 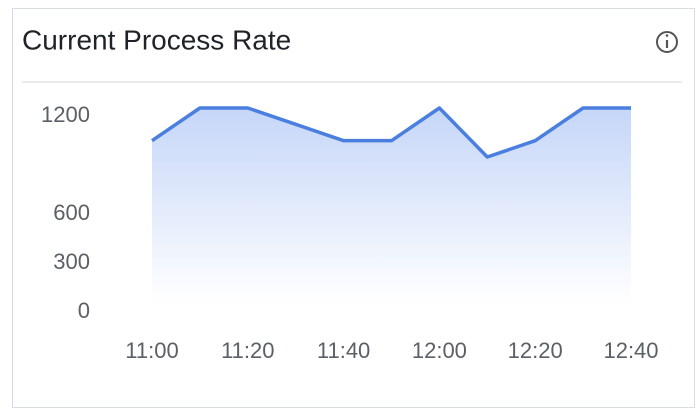 What do you see at coordinates (343, 350) in the screenshot?
I see `x-tick-label: 11:40` at bounding box center [343, 350].